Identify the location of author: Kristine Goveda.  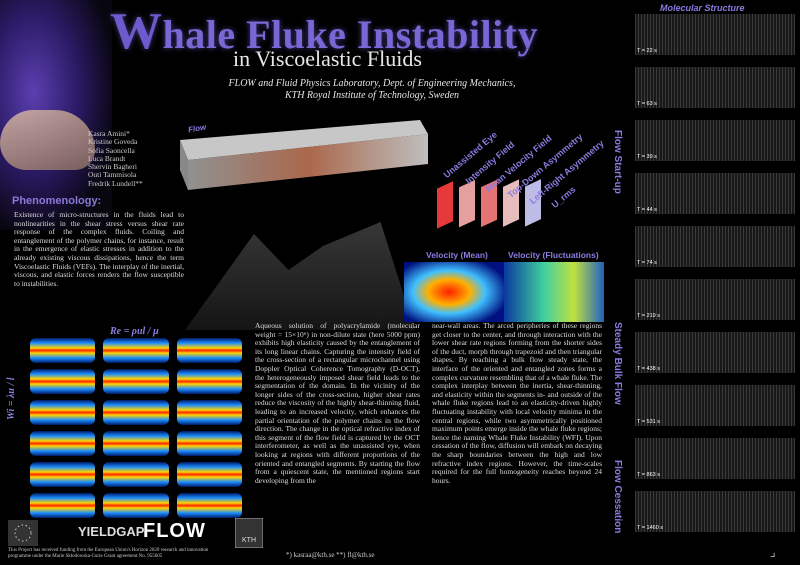
(113, 142).